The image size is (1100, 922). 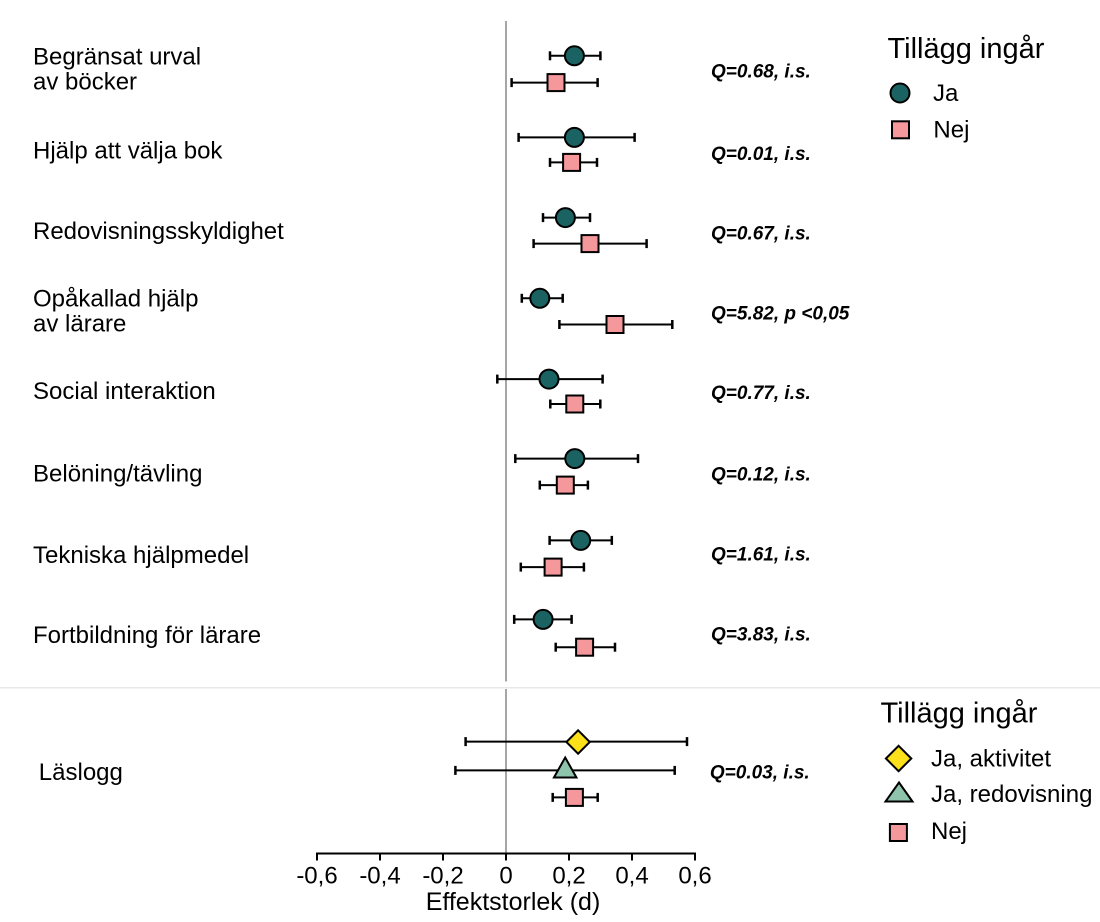 What do you see at coordinates (128, 151) in the screenshot?
I see `svg-text: Hjälp att välja bok` at bounding box center [128, 151].